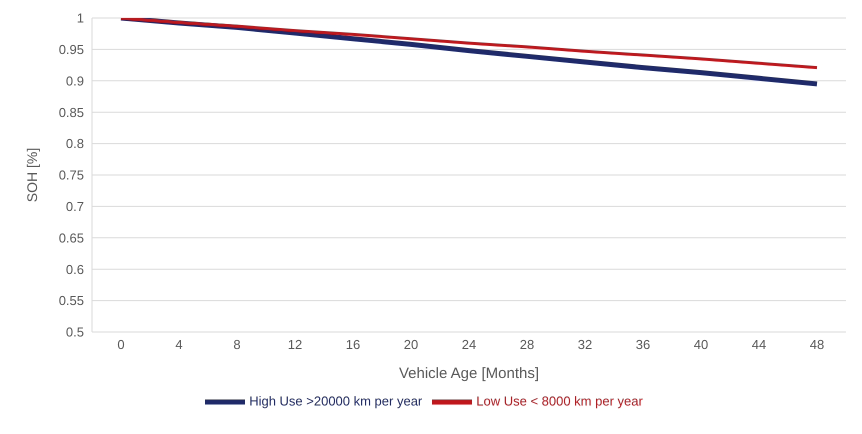 Image resolution: width=862 pixels, height=434 pixels. Describe the element at coordinates (469, 44) in the screenshot. I see `line-series` at that location.